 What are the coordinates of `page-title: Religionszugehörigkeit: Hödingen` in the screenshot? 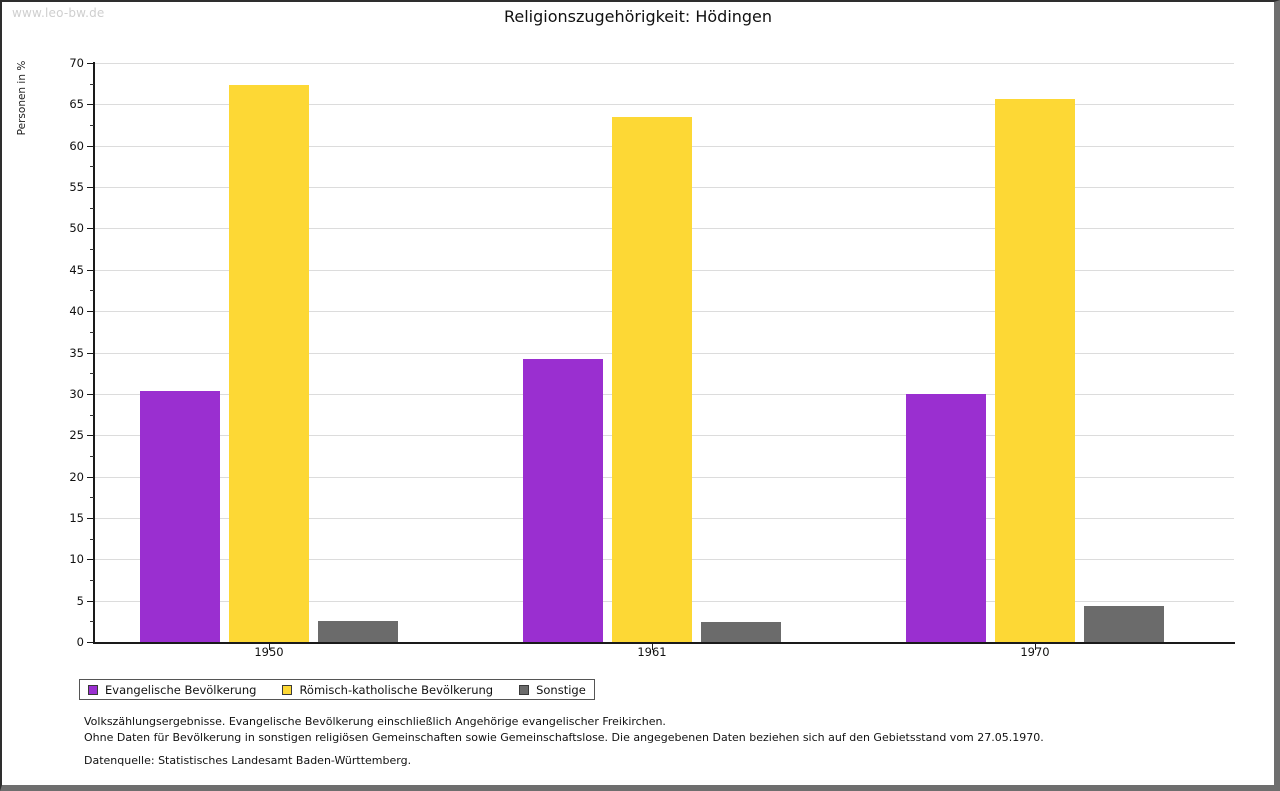 It's located at (638, 16).